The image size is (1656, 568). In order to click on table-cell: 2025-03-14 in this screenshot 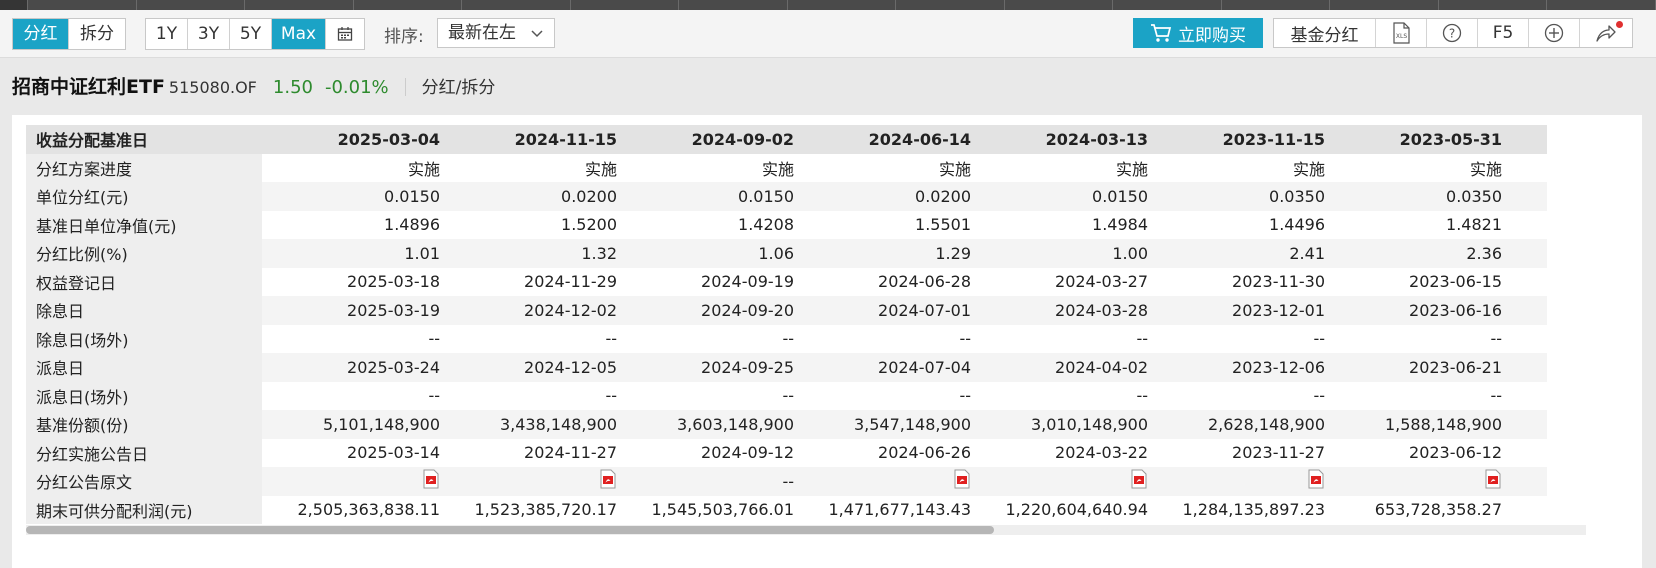, I will do `click(351, 452)`.